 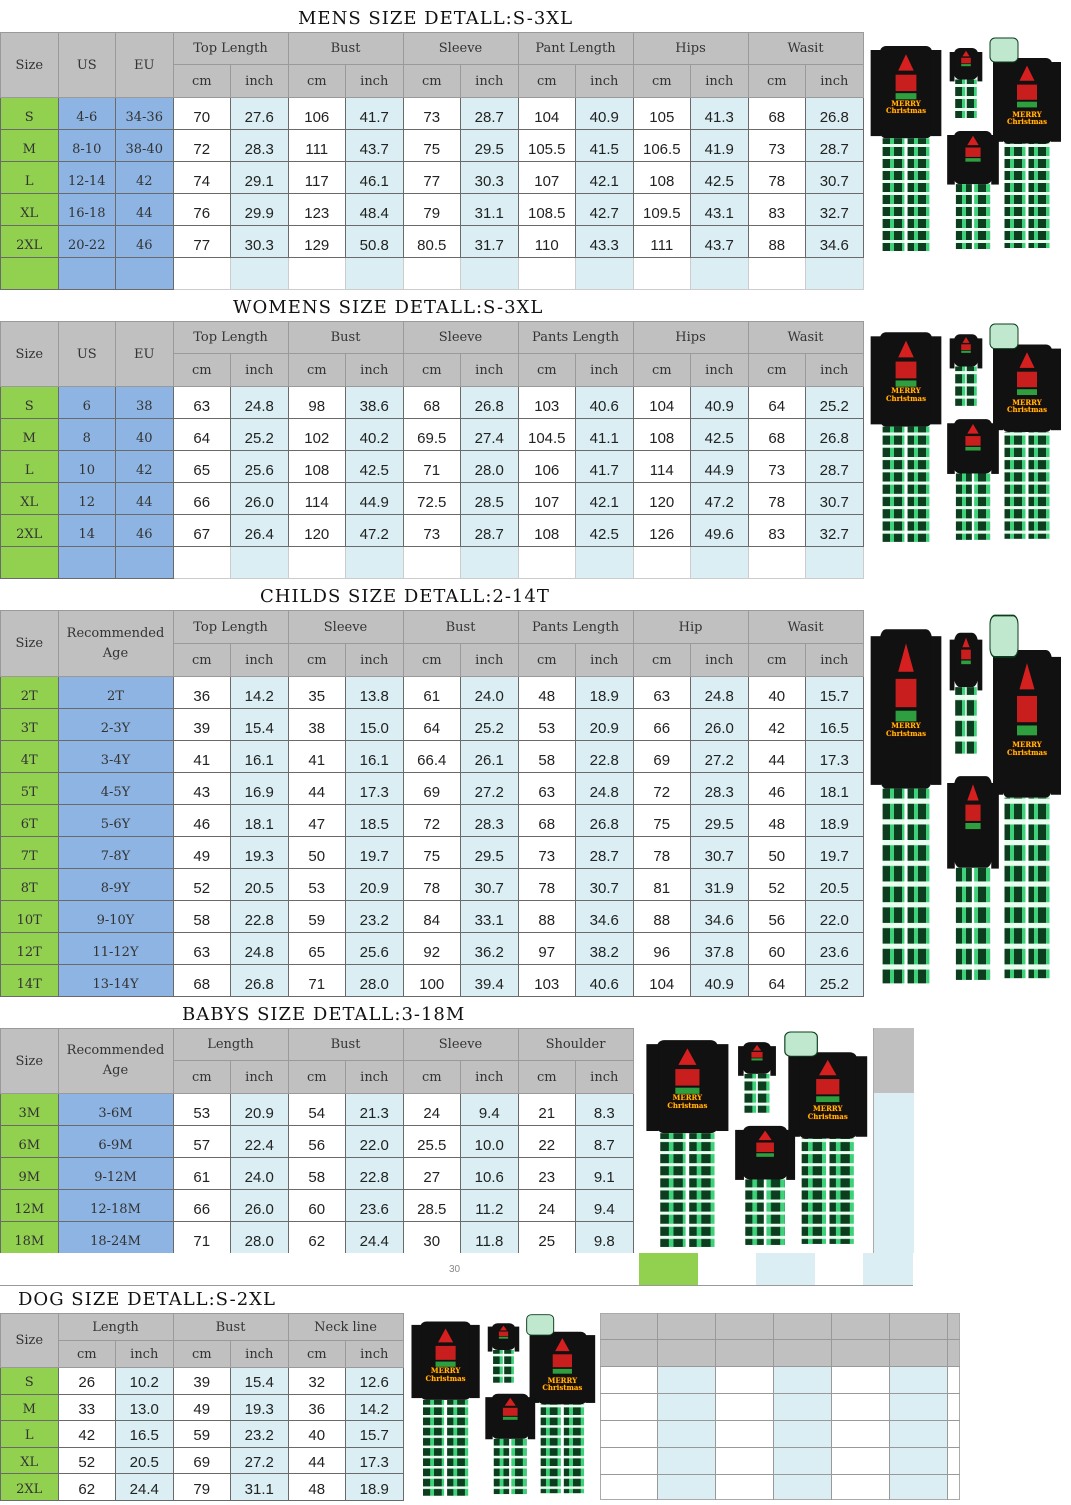 I want to click on size-cell: L, so click(x=29, y=1434).